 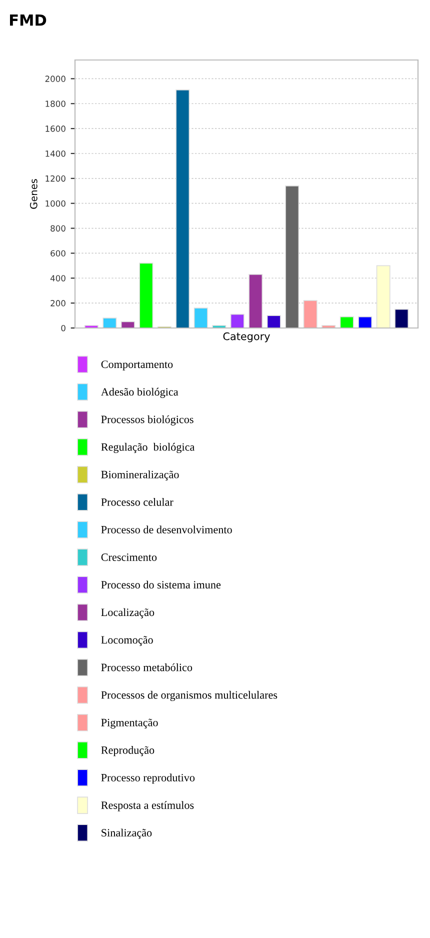 What do you see at coordinates (63, 328) in the screenshot?
I see `y-tick-label: 0` at bounding box center [63, 328].